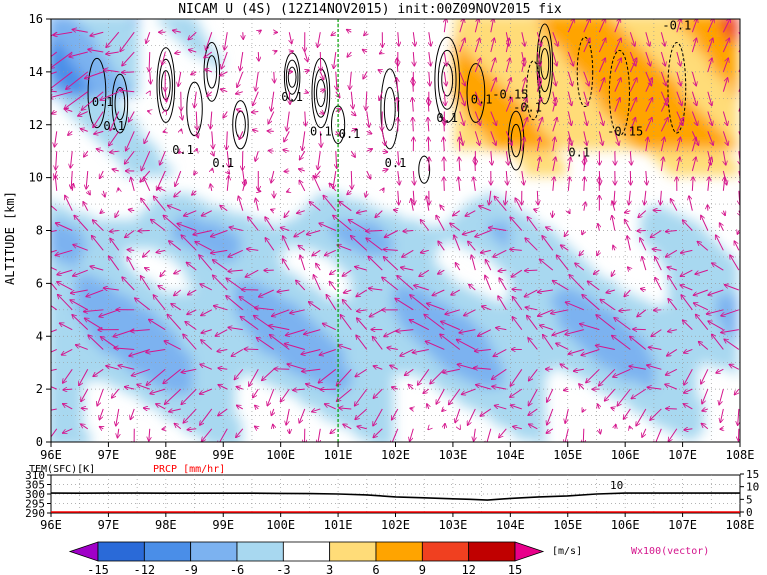 This screenshot has height=575, width=767. I want to click on colorbar-tick-label: -6, so click(237, 569).